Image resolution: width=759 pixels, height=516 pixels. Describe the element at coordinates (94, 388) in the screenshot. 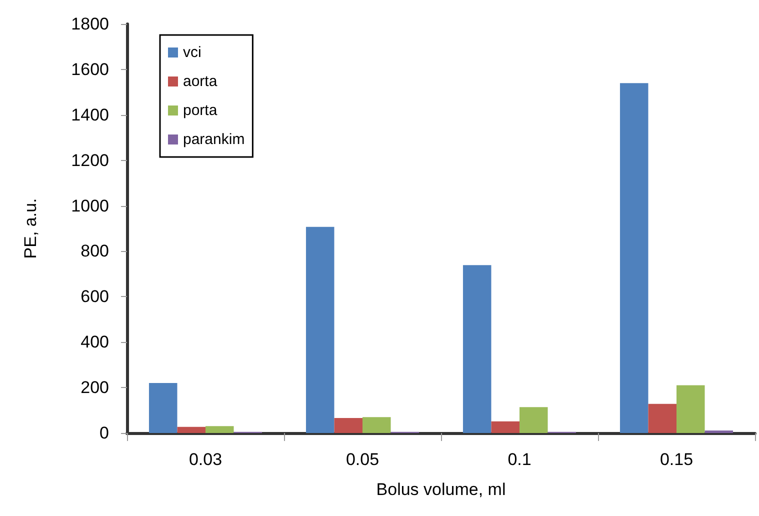

I see `y-tick-label: 200` at that location.